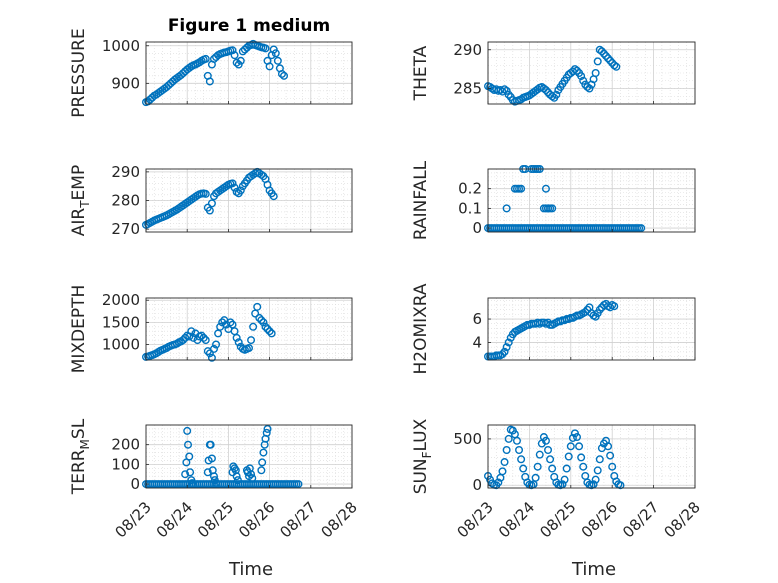 The image size is (778, 583). I want to click on y-axis-label: AIRTEMP, so click(80, 200).